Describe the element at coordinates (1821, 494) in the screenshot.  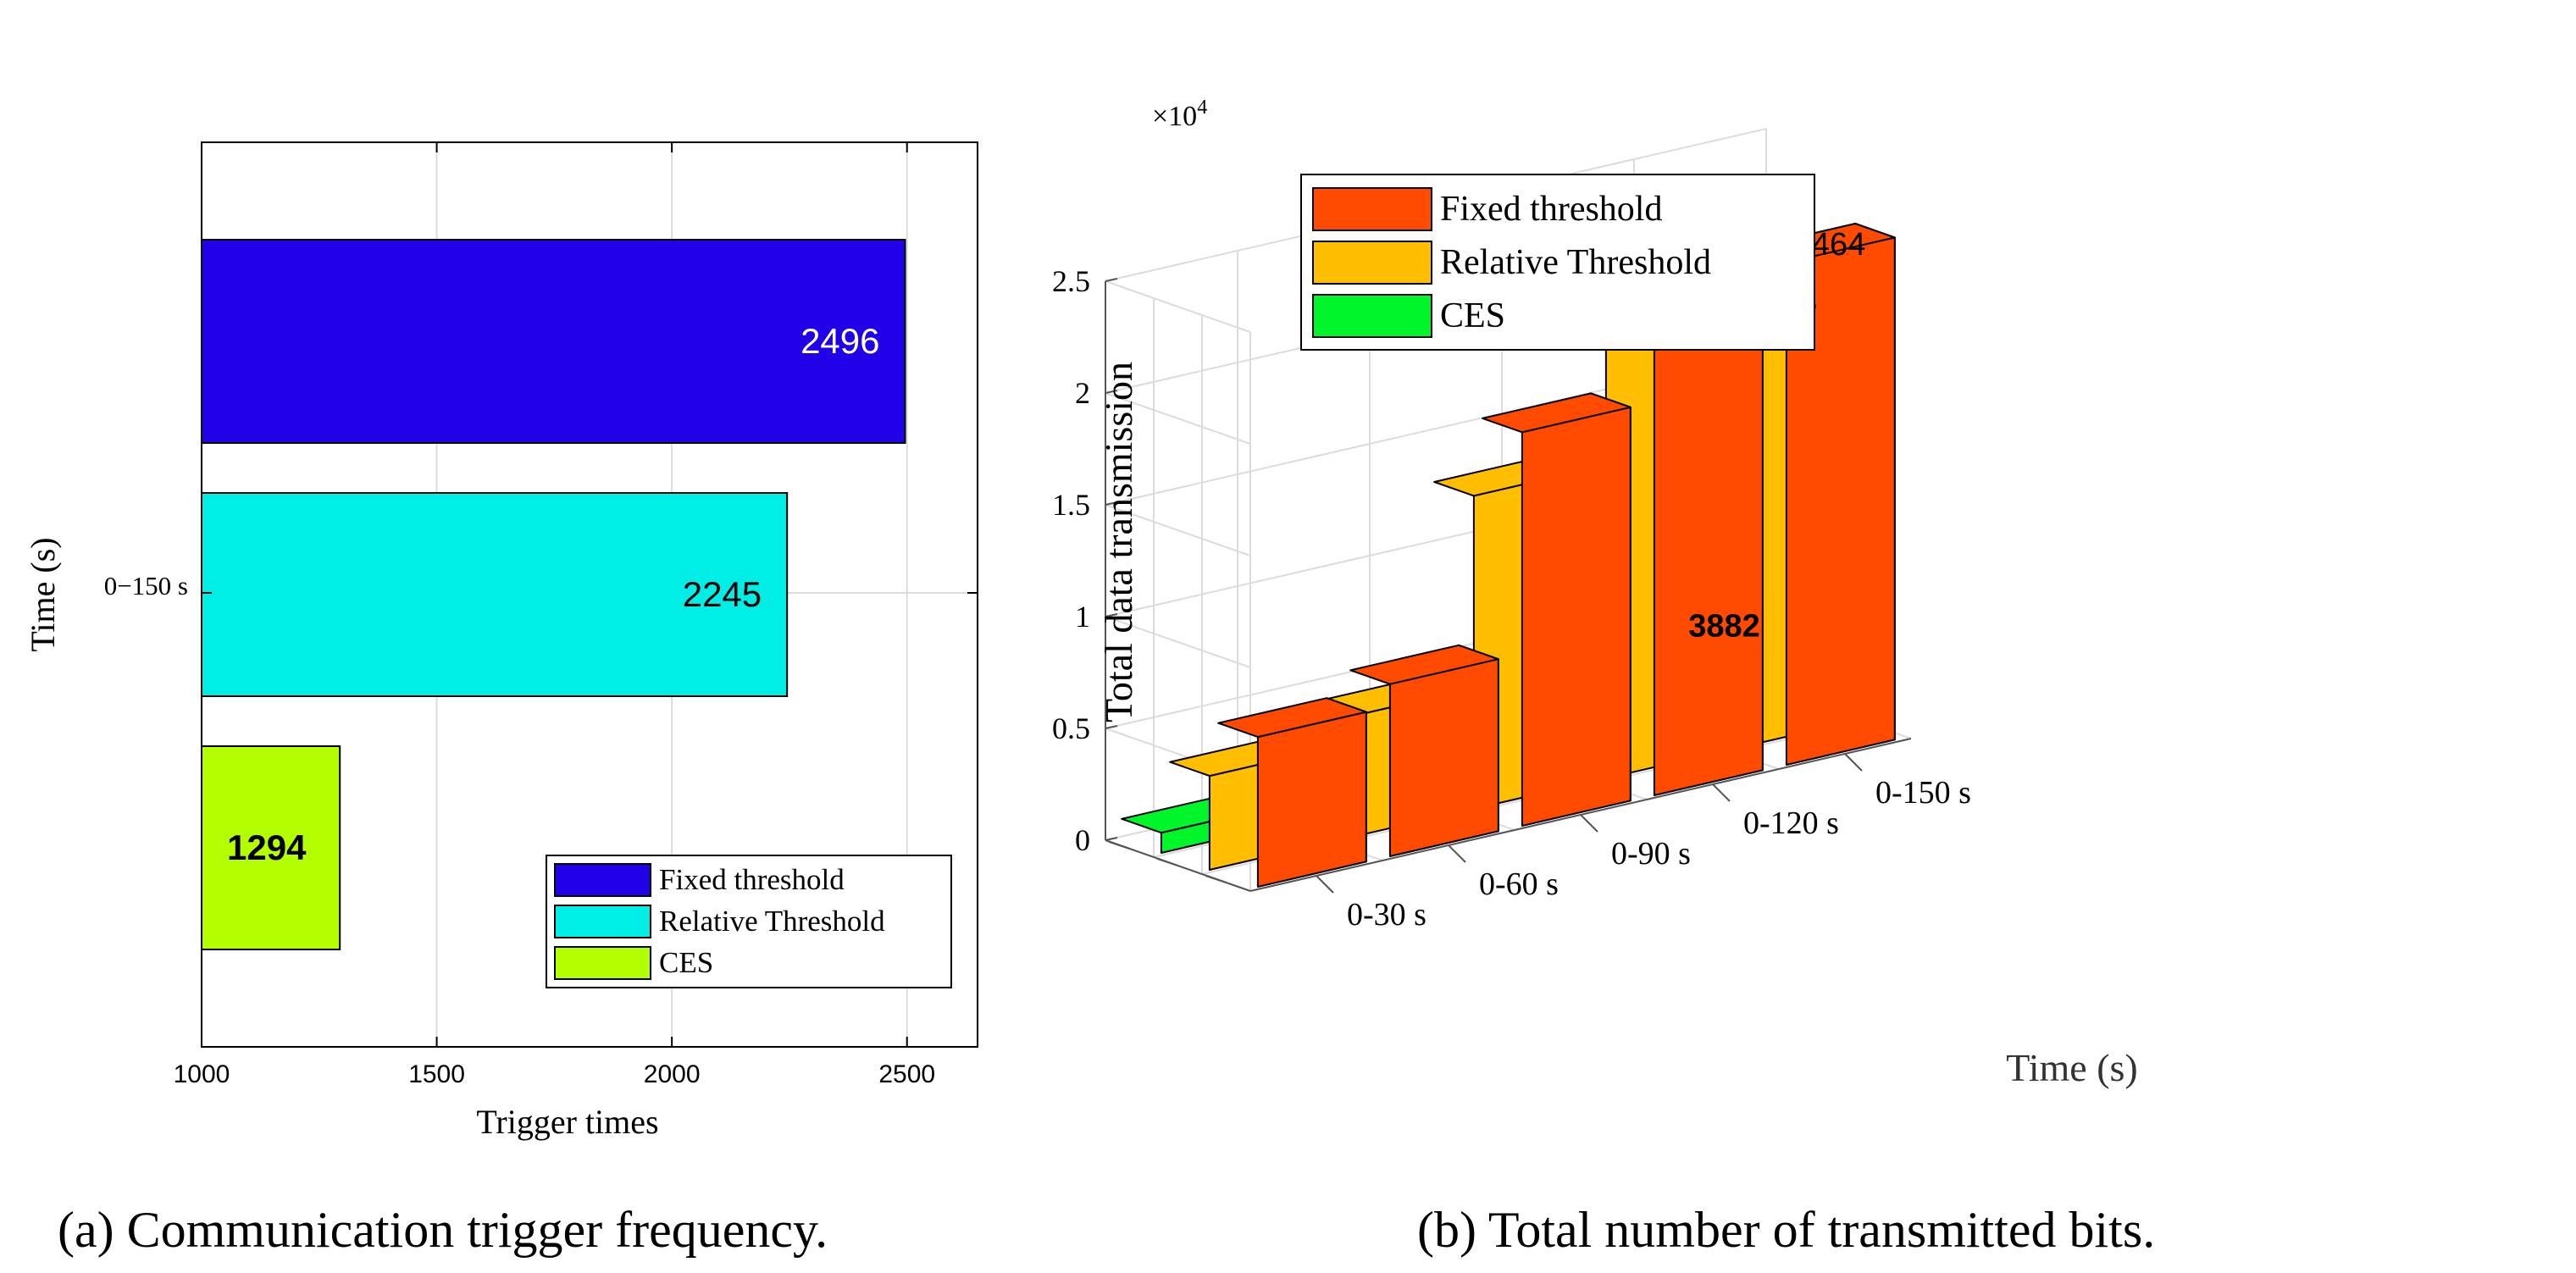
I see `bar3d-fixed-threshold-0-150-s` at that location.